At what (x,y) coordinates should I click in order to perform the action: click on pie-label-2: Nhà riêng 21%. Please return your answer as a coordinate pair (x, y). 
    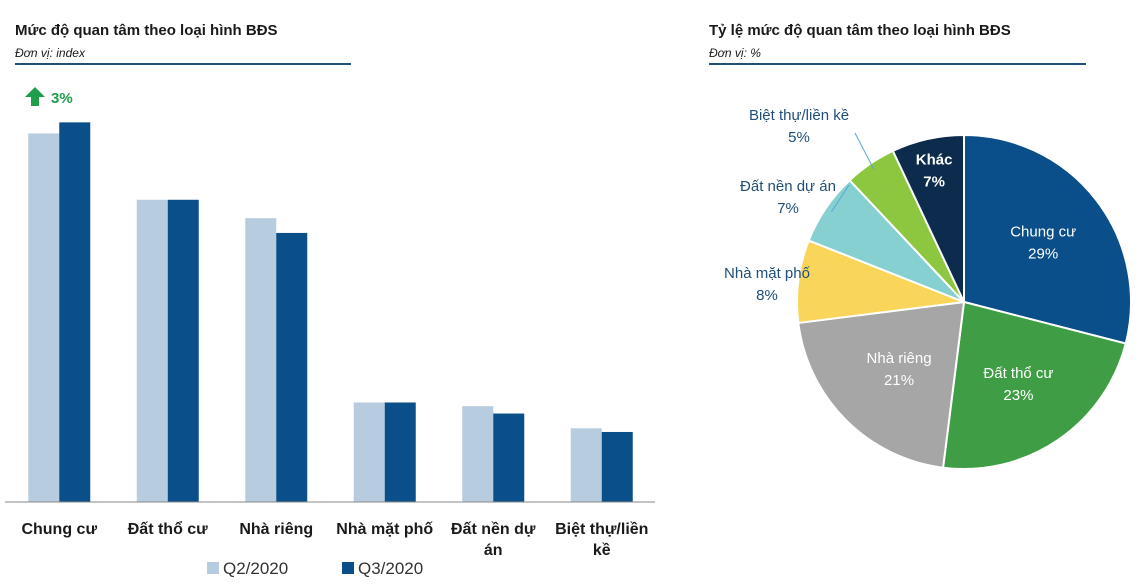
    Looking at the image, I should click on (899, 369).